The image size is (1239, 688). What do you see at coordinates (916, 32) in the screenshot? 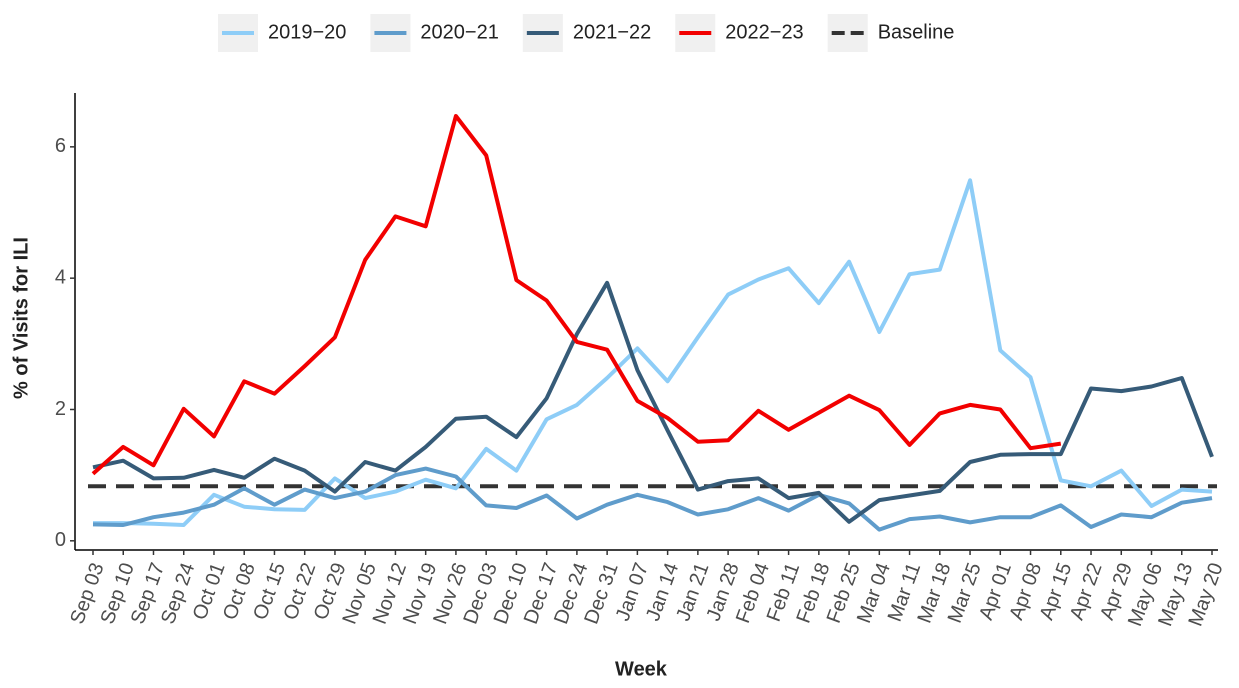
I see `legend-label: Baseline` at bounding box center [916, 32].